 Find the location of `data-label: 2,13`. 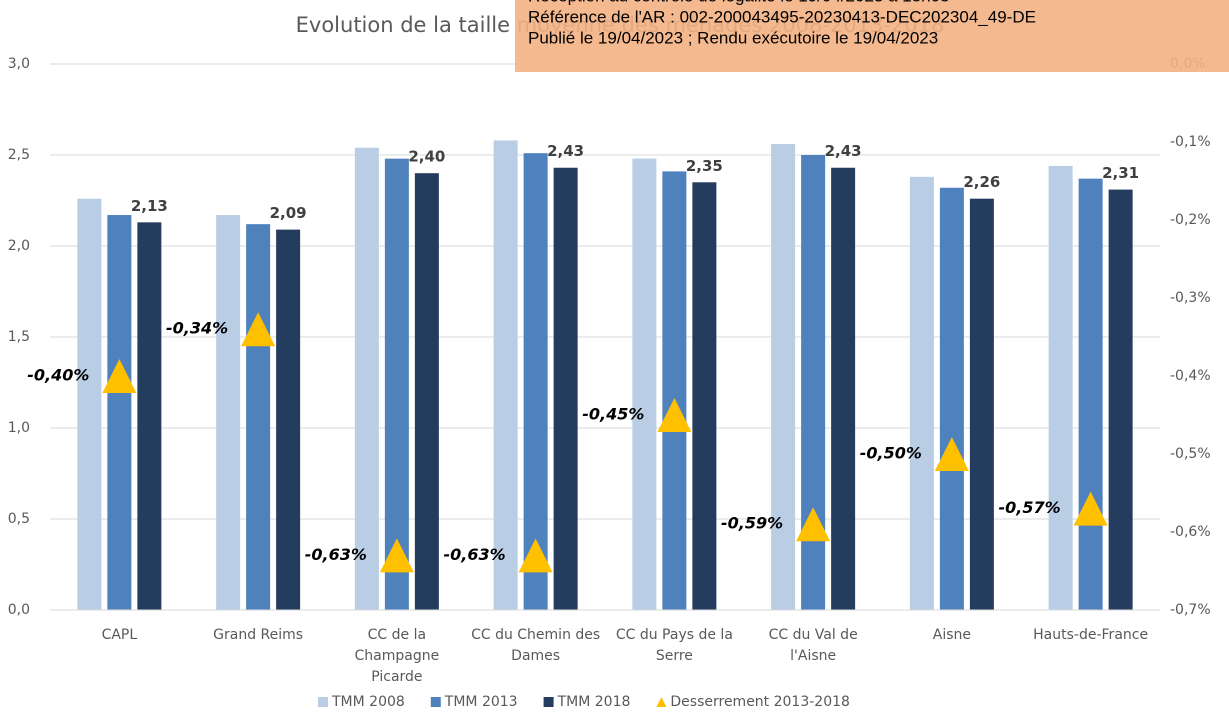

data-label: 2,13 is located at coordinates (149, 206).